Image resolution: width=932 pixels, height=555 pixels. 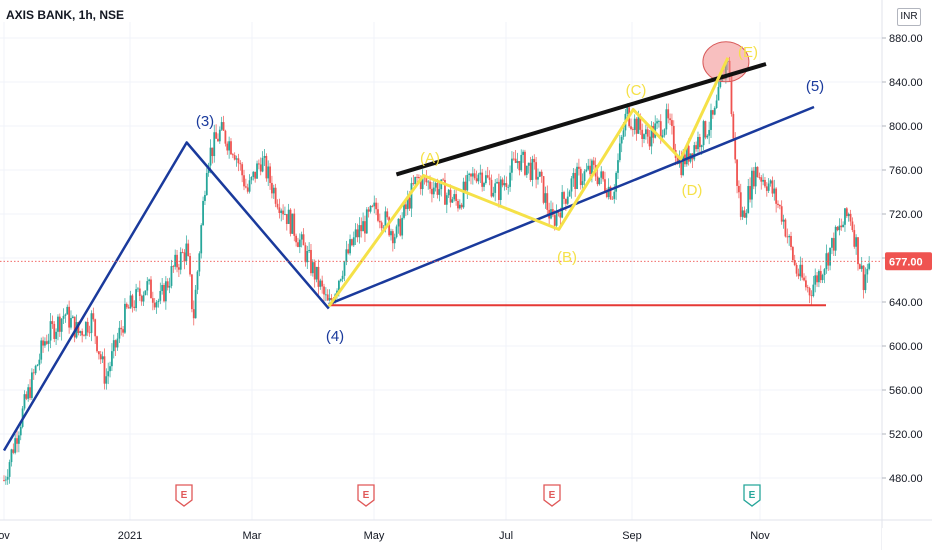 I want to click on wave-label: (B), so click(x=567, y=257).